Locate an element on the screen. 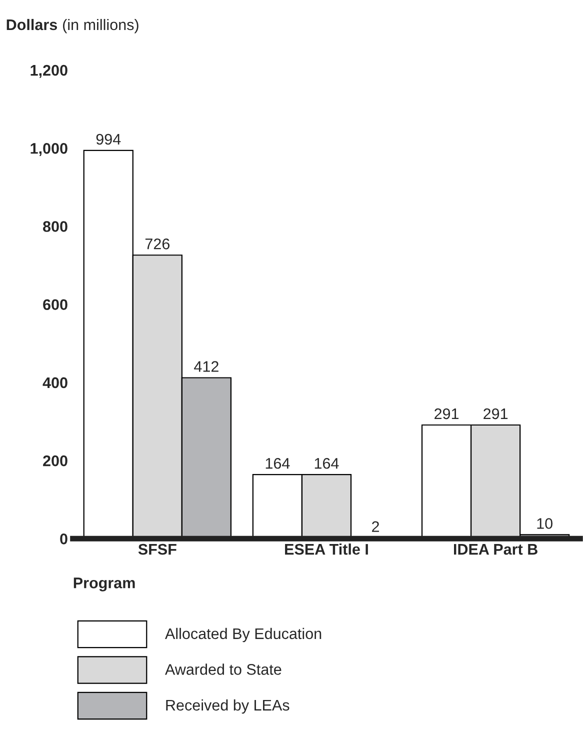  y-tick-label: 200 is located at coordinates (55, 460).